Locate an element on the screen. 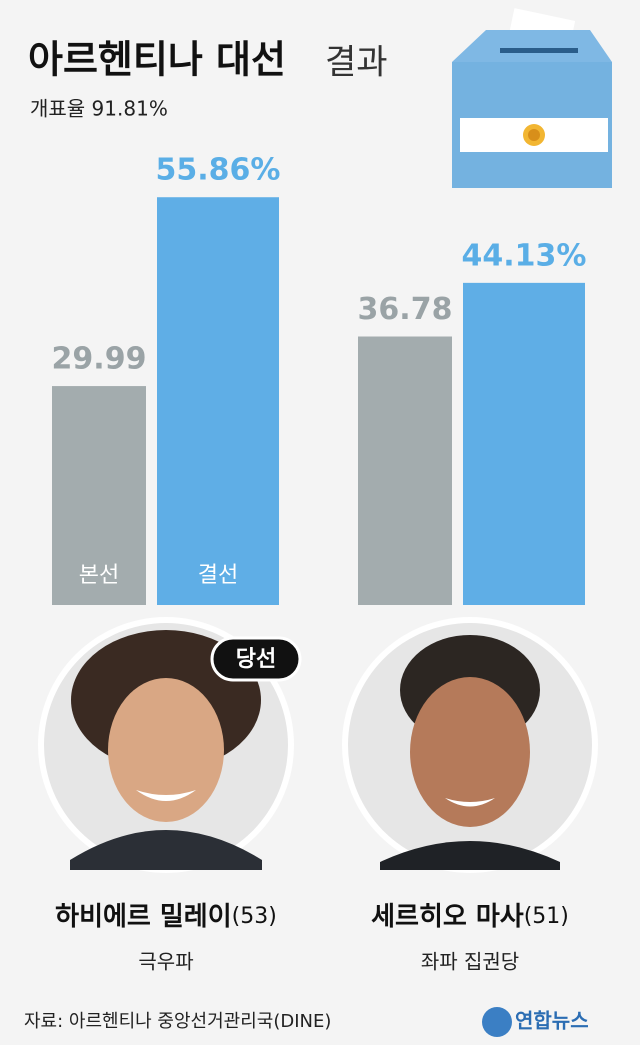  winner-badge-text: 당선 is located at coordinates (256, 659).